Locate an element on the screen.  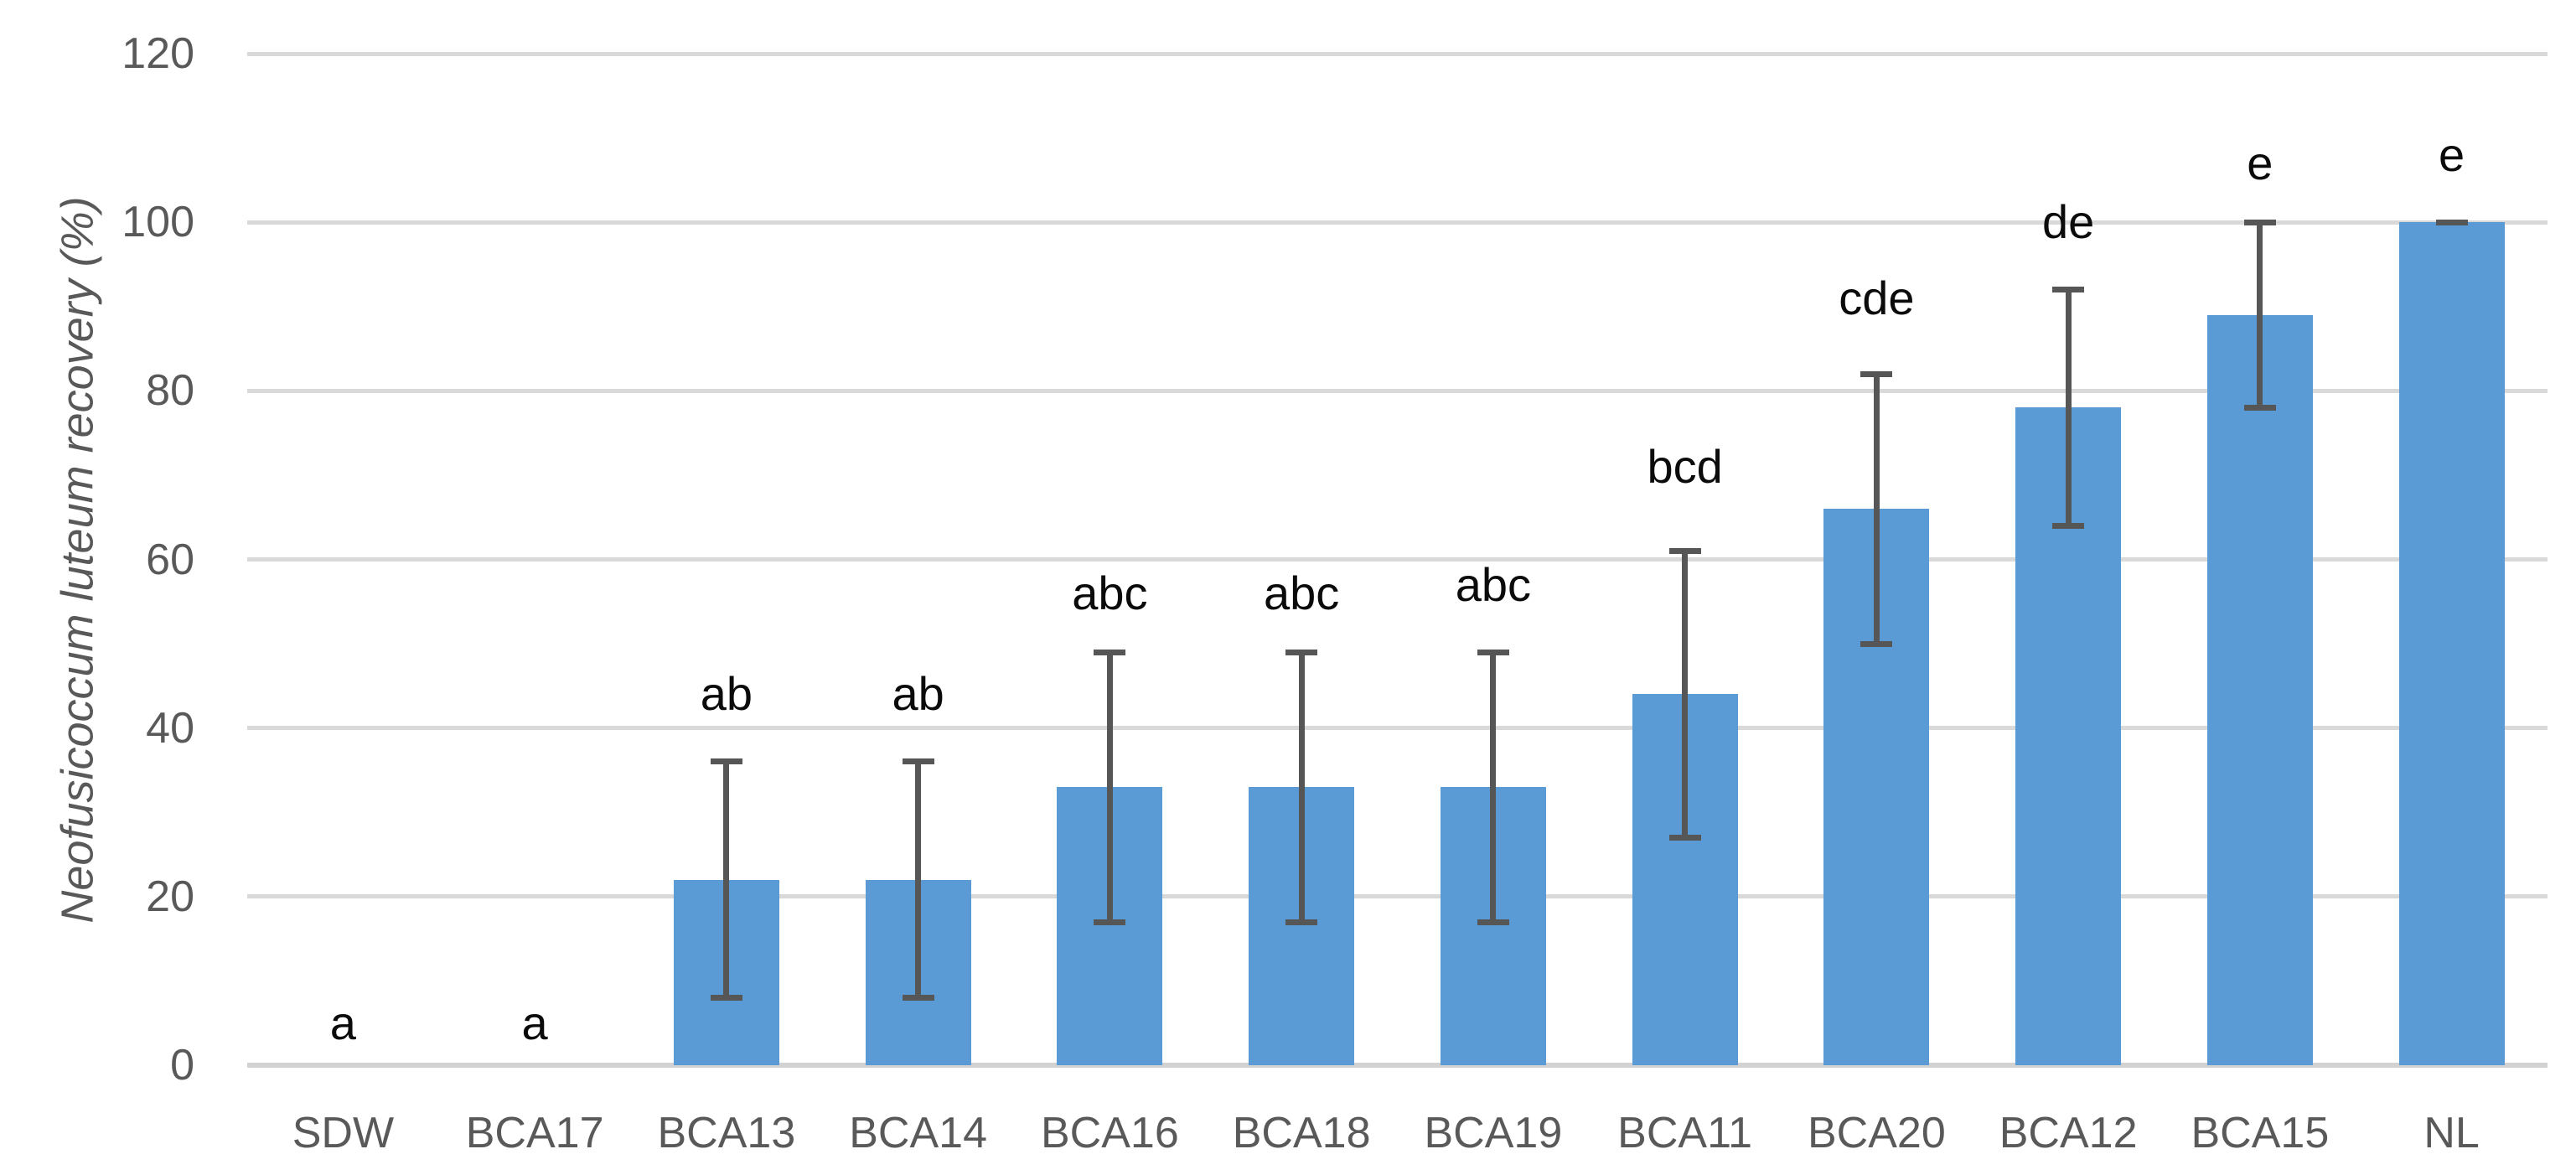
x-tick-label: BCA18 is located at coordinates (1301, 1133).